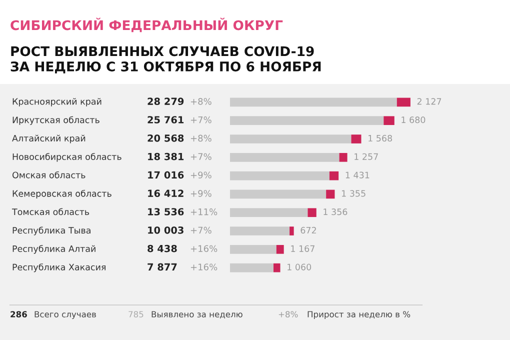 This screenshot has height=340, width=510. Describe the element at coordinates (65, 315) in the screenshot. I see `text: Всего случаев` at that location.